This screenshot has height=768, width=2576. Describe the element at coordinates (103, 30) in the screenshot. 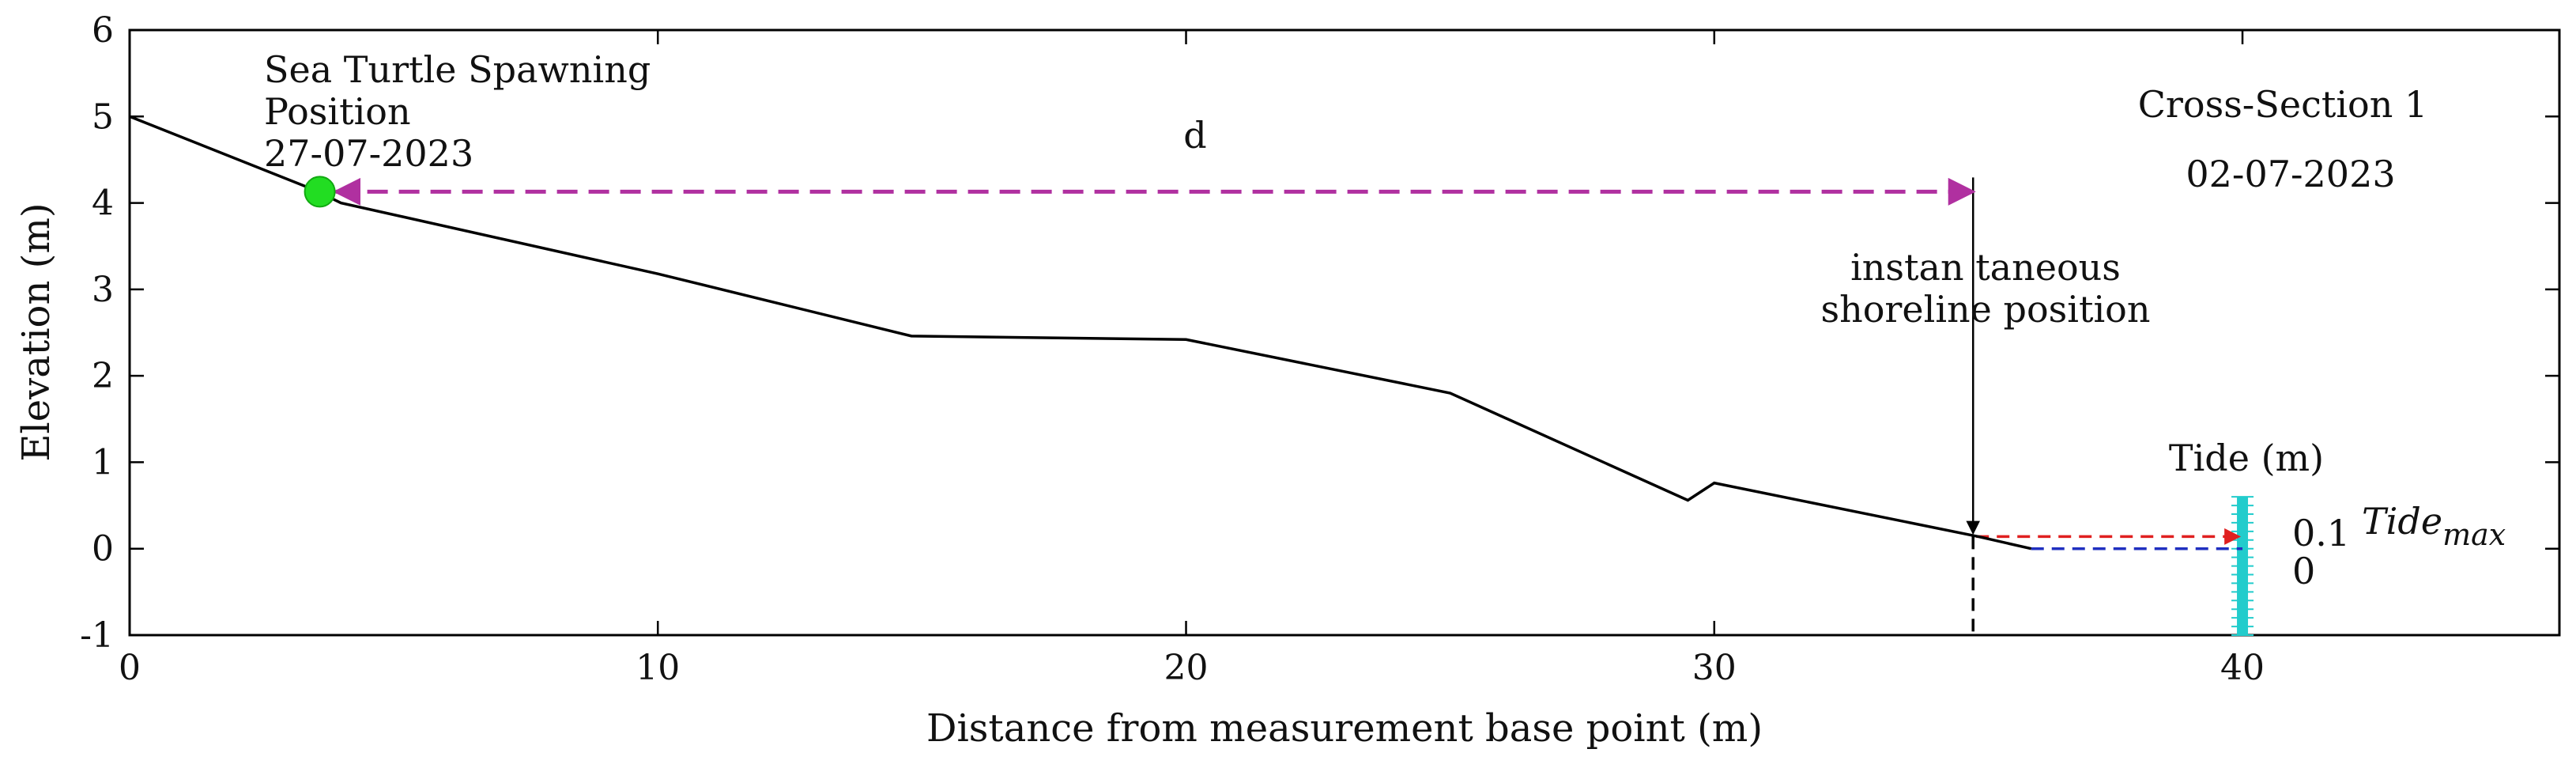

I see `y-tick-label: 6` at that location.